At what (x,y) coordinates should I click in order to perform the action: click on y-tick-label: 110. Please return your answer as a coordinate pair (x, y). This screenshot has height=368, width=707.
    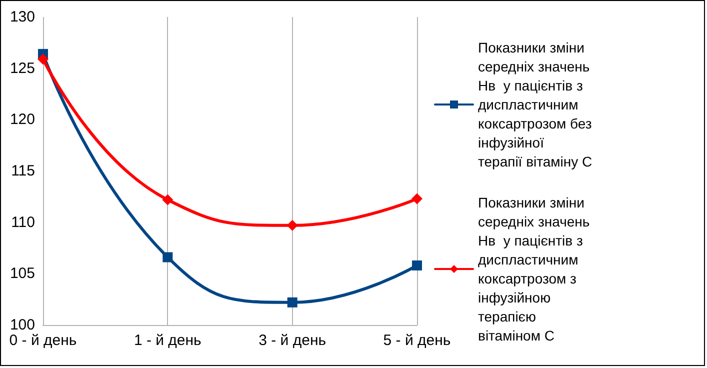
    Looking at the image, I should click on (23, 222).